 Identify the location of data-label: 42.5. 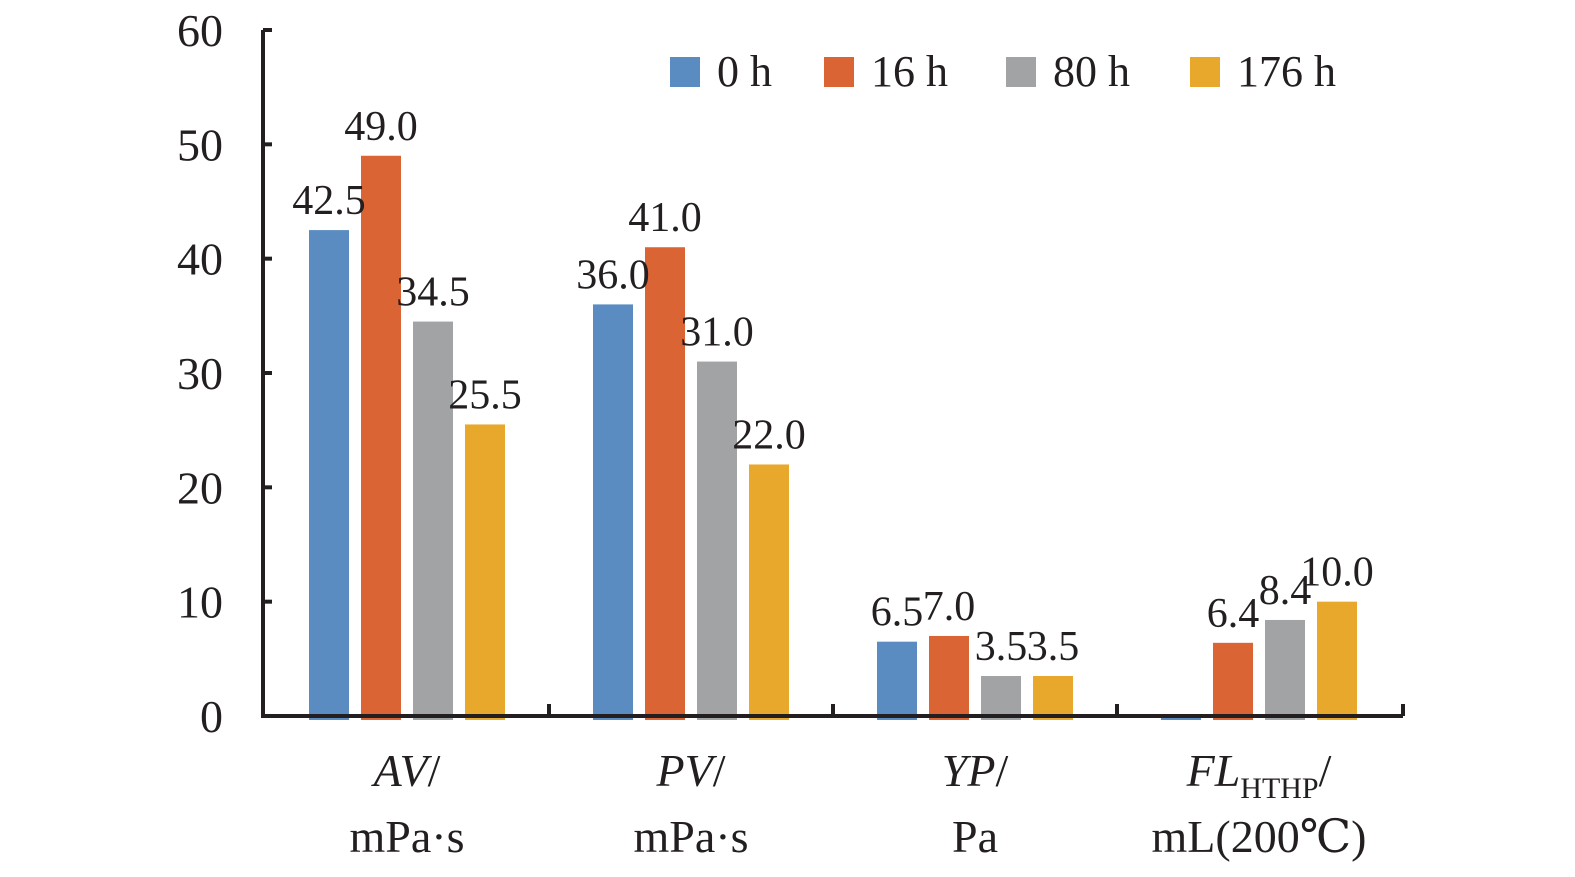
(329, 201).